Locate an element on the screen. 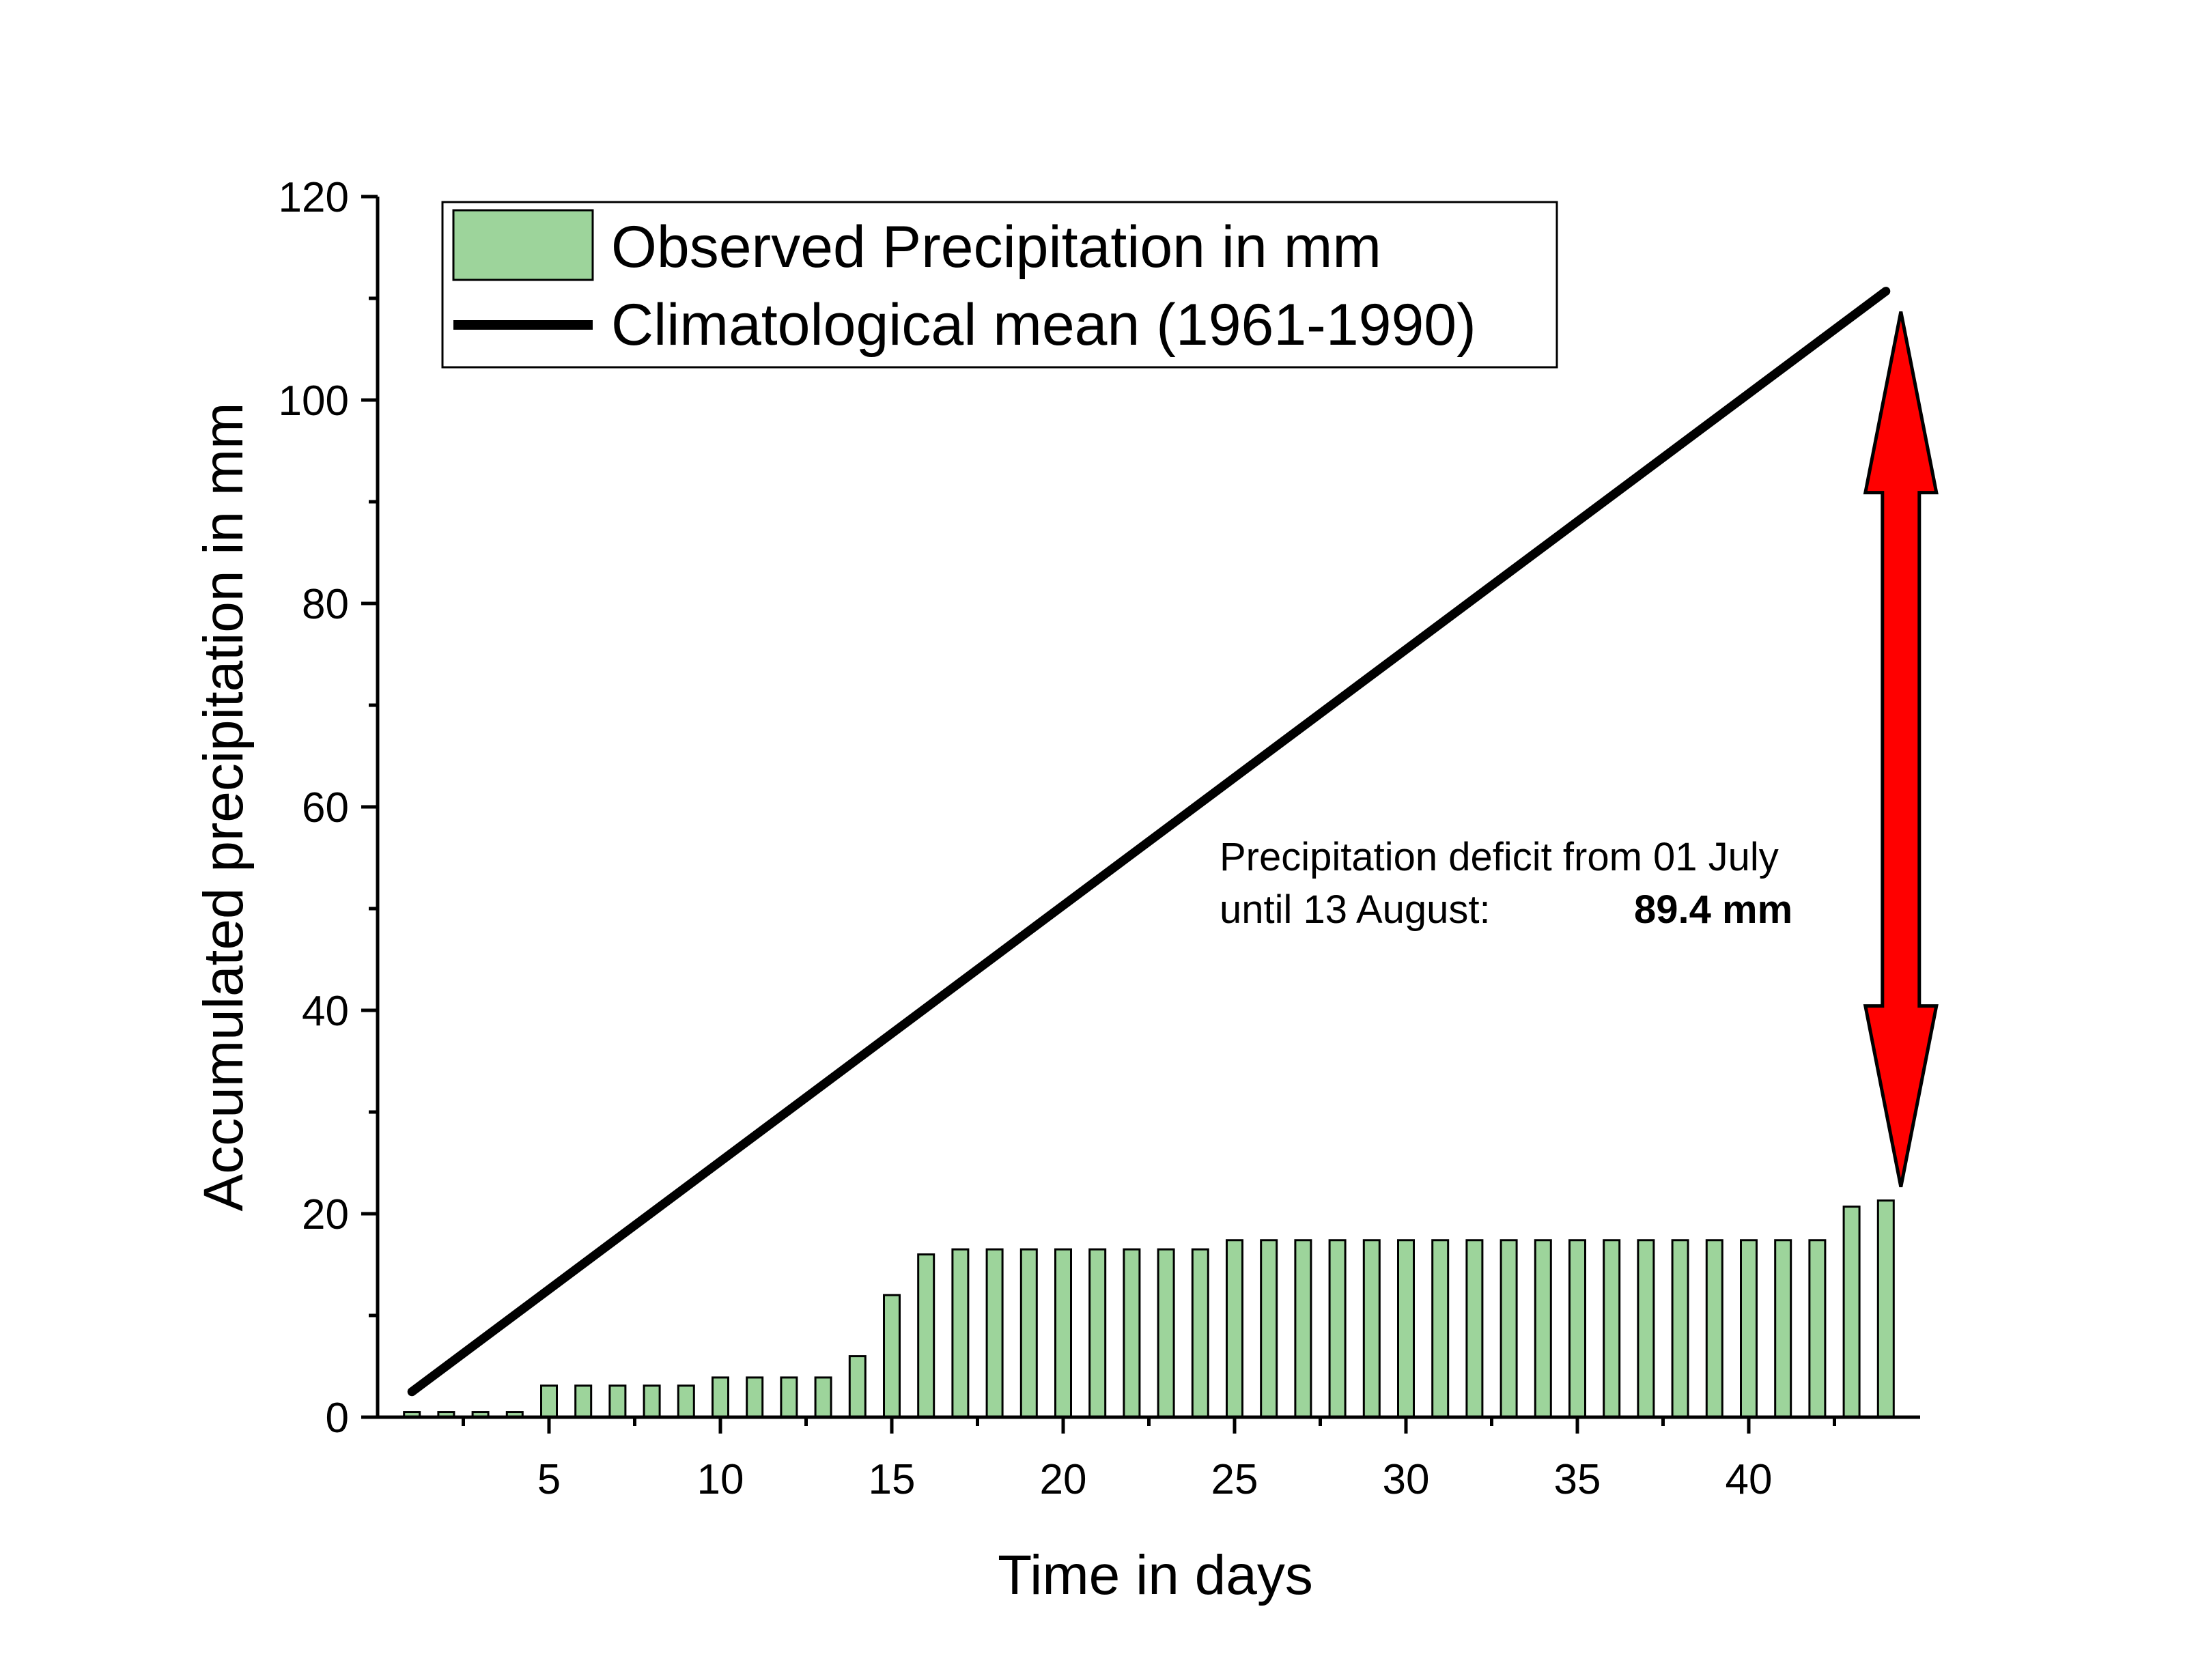 The width and height of the screenshot is (2196, 1680). y-tick-label: 0 is located at coordinates (338, 1418).